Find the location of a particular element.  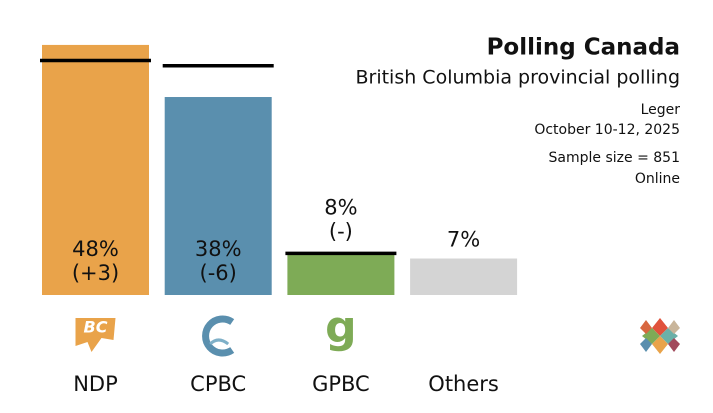

pollster: Leger is located at coordinates (661, 110).